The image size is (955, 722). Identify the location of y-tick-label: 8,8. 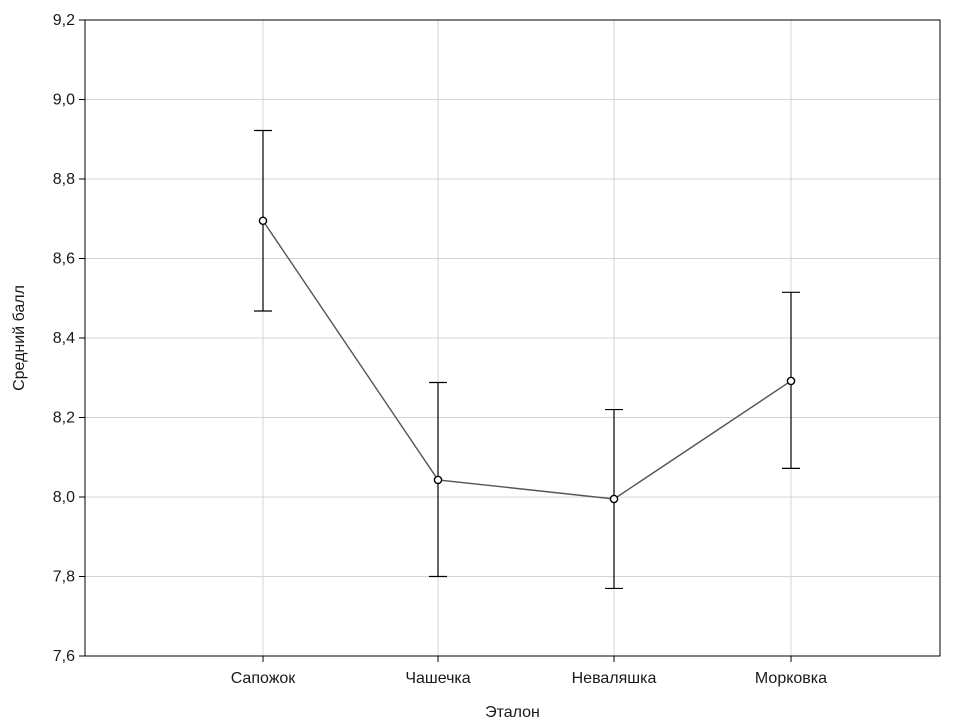
(64, 179).